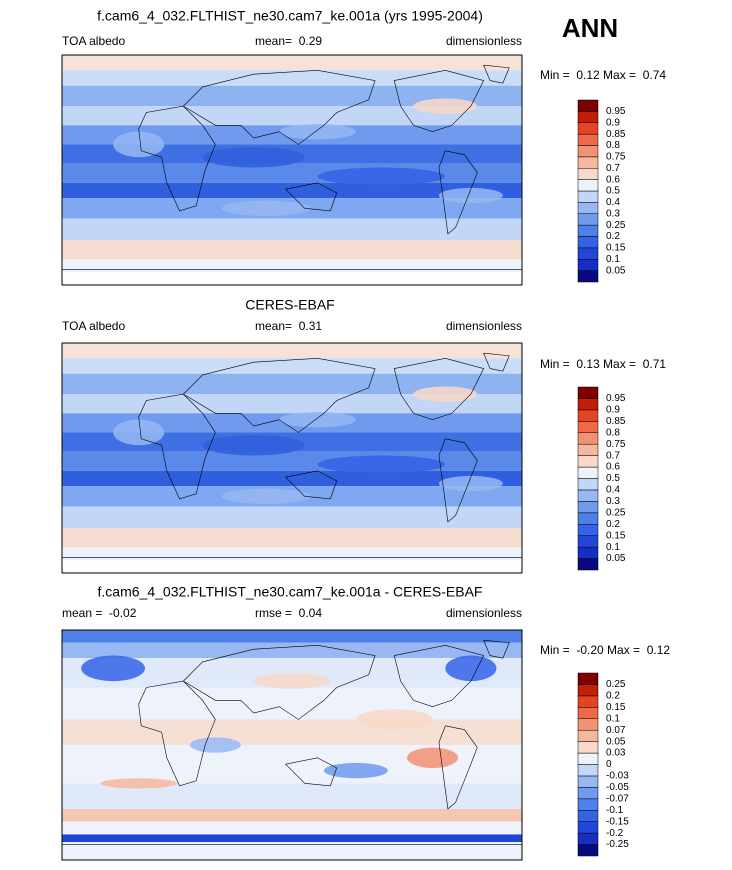 The width and height of the screenshot is (732, 870). I want to click on colorbar-label: 0.9, so click(613, 410).